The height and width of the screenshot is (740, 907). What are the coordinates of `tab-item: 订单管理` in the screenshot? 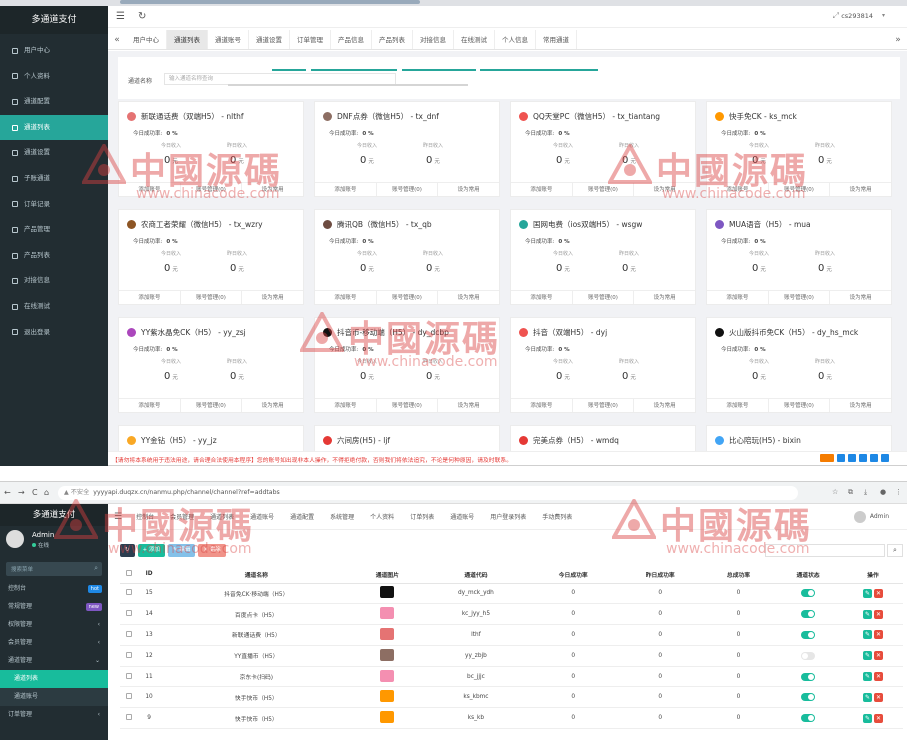 It's located at (310, 39).